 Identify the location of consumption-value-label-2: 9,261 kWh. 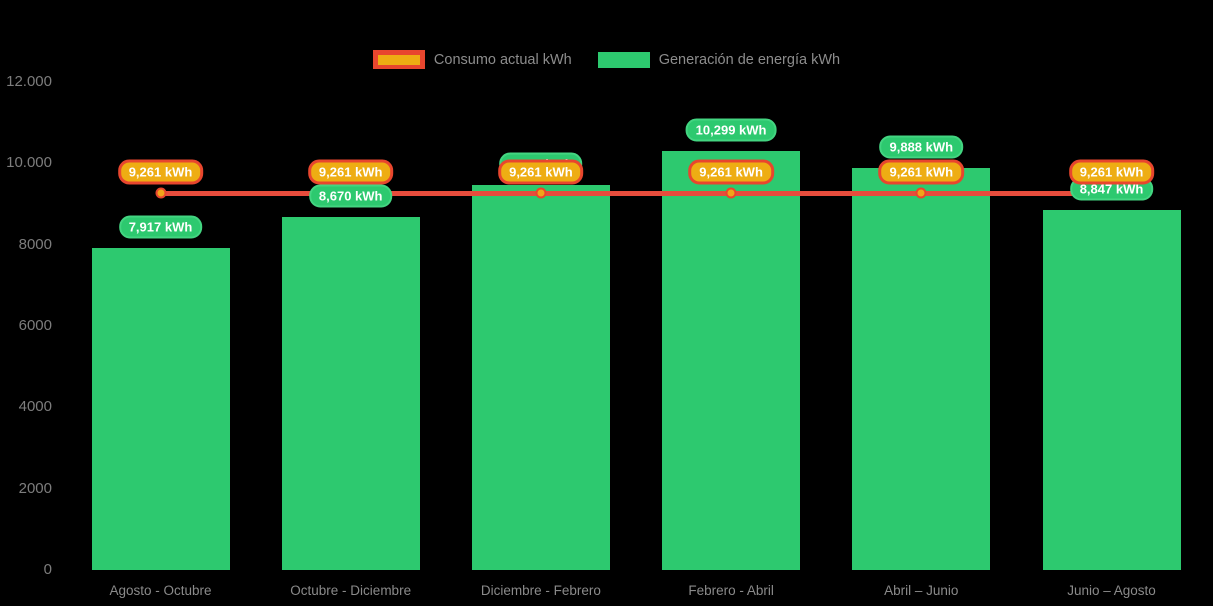
(350, 172).